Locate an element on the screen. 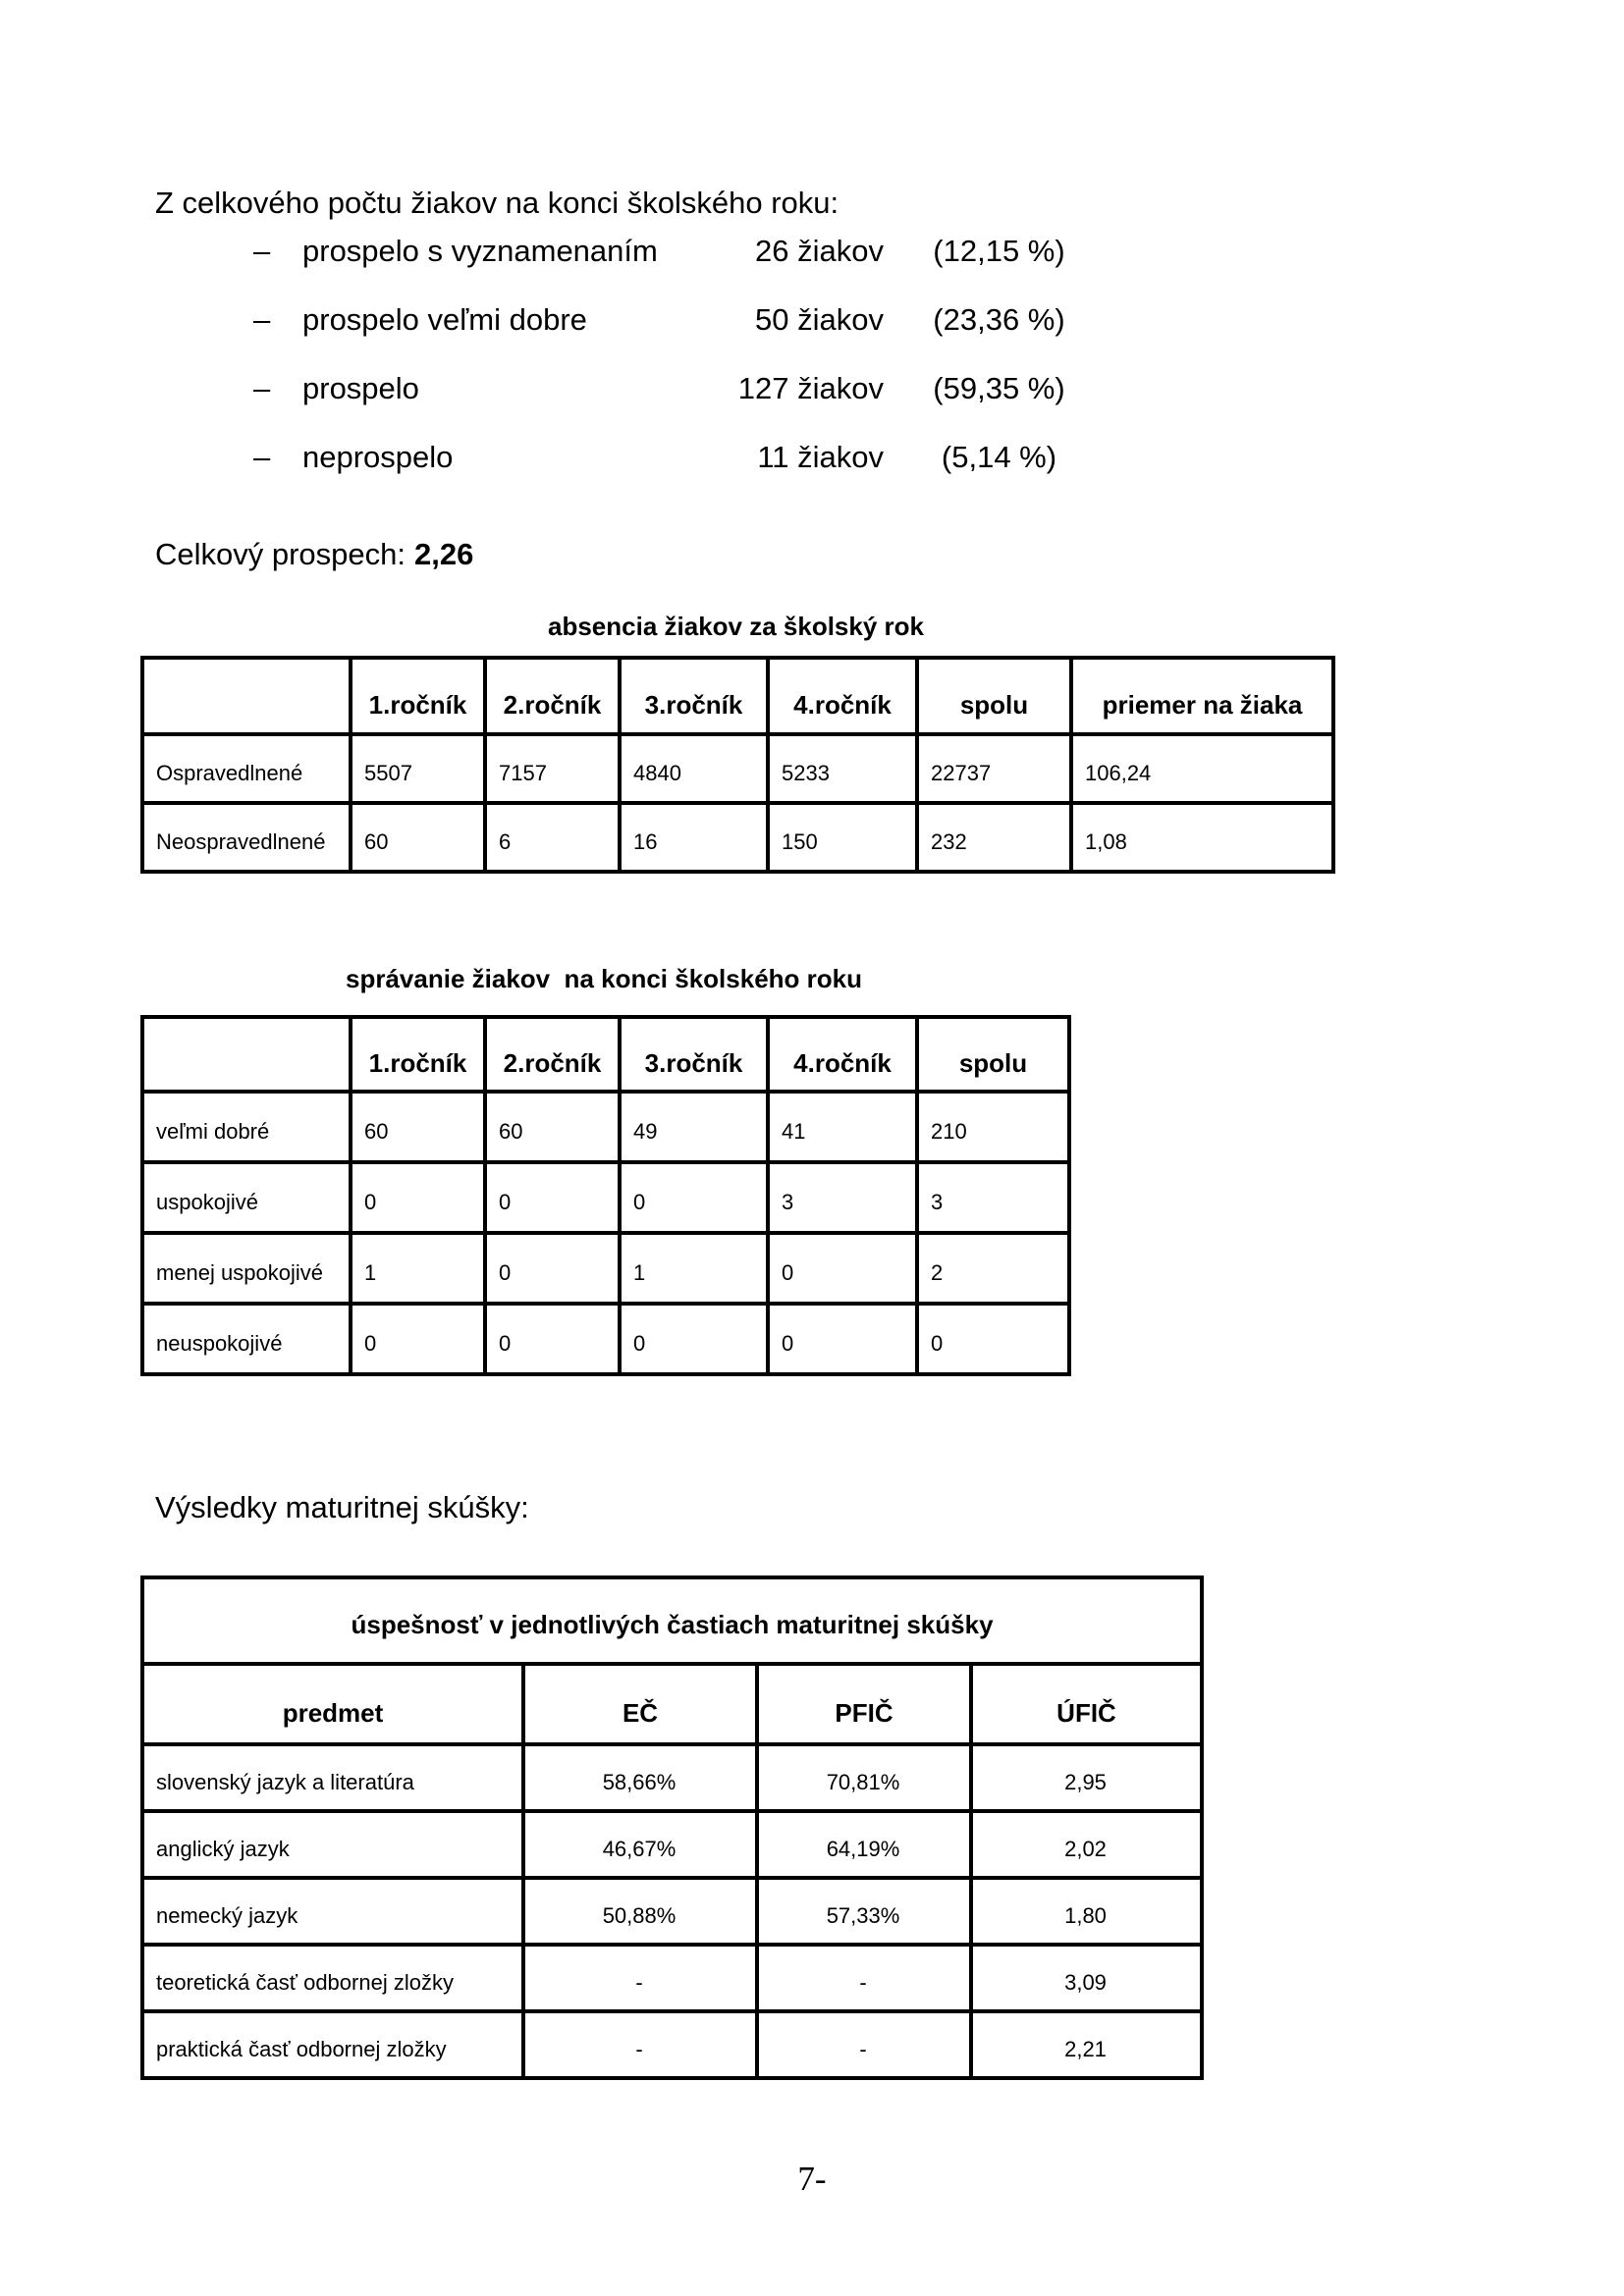 This screenshot has width=1624, height=2296. row-label: slovenský jazyk a literatúra is located at coordinates (332, 1777).